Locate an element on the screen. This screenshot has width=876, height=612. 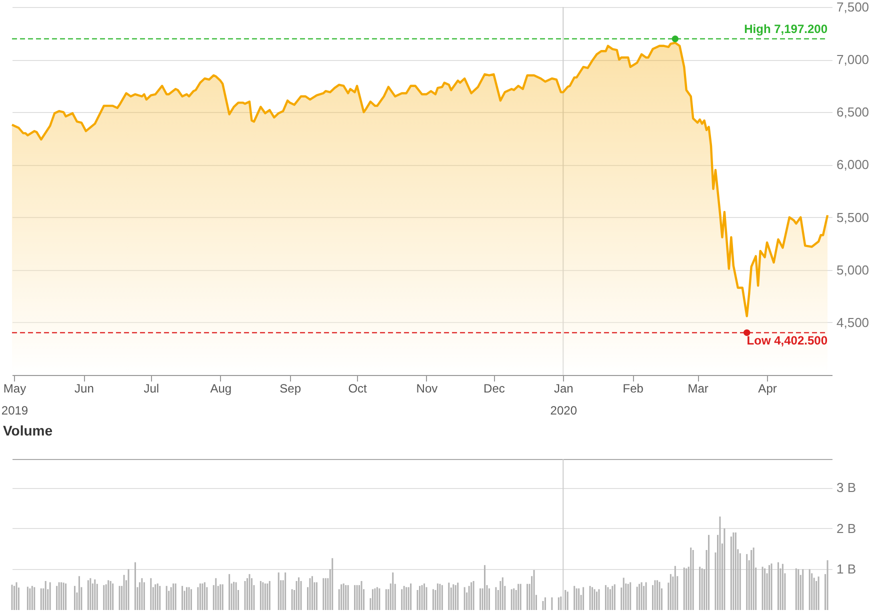
y-tick-label: 1 B is located at coordinates (846, 569).